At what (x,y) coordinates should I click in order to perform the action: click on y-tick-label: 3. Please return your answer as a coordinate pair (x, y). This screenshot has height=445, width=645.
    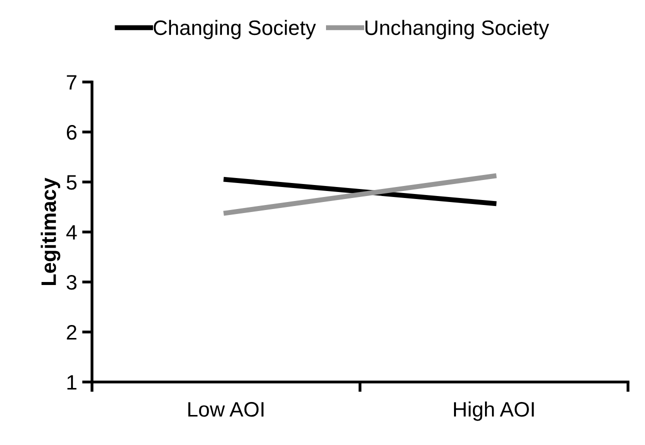
    Looking at the image, I should click on (71, 282).